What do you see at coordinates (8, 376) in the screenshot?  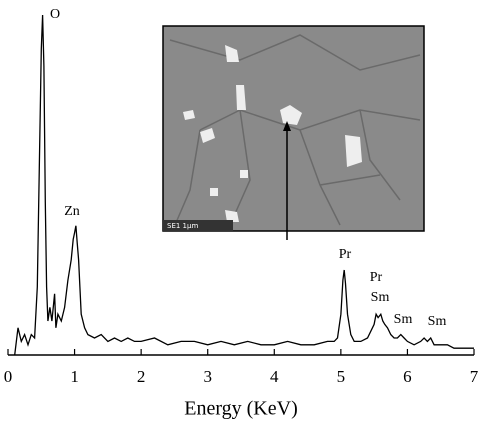 I see `x-tick-label: 0` at bounding box center [8, 376].